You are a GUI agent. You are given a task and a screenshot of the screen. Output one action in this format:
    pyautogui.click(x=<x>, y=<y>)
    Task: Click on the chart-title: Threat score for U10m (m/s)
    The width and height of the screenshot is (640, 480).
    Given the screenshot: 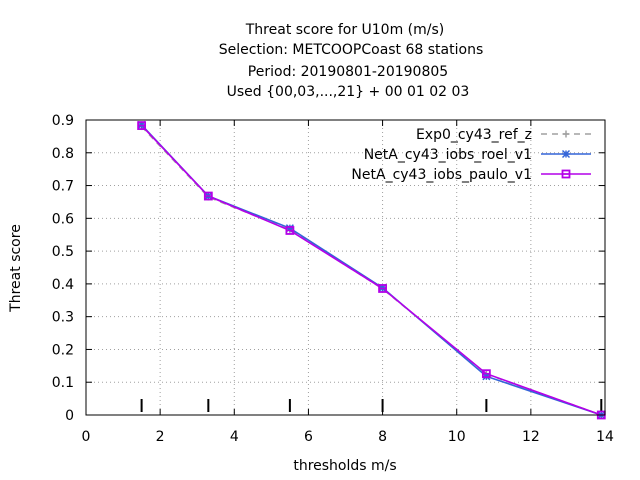 What is the action you would take?
    pyautogui.click(x=345, y=30)
    